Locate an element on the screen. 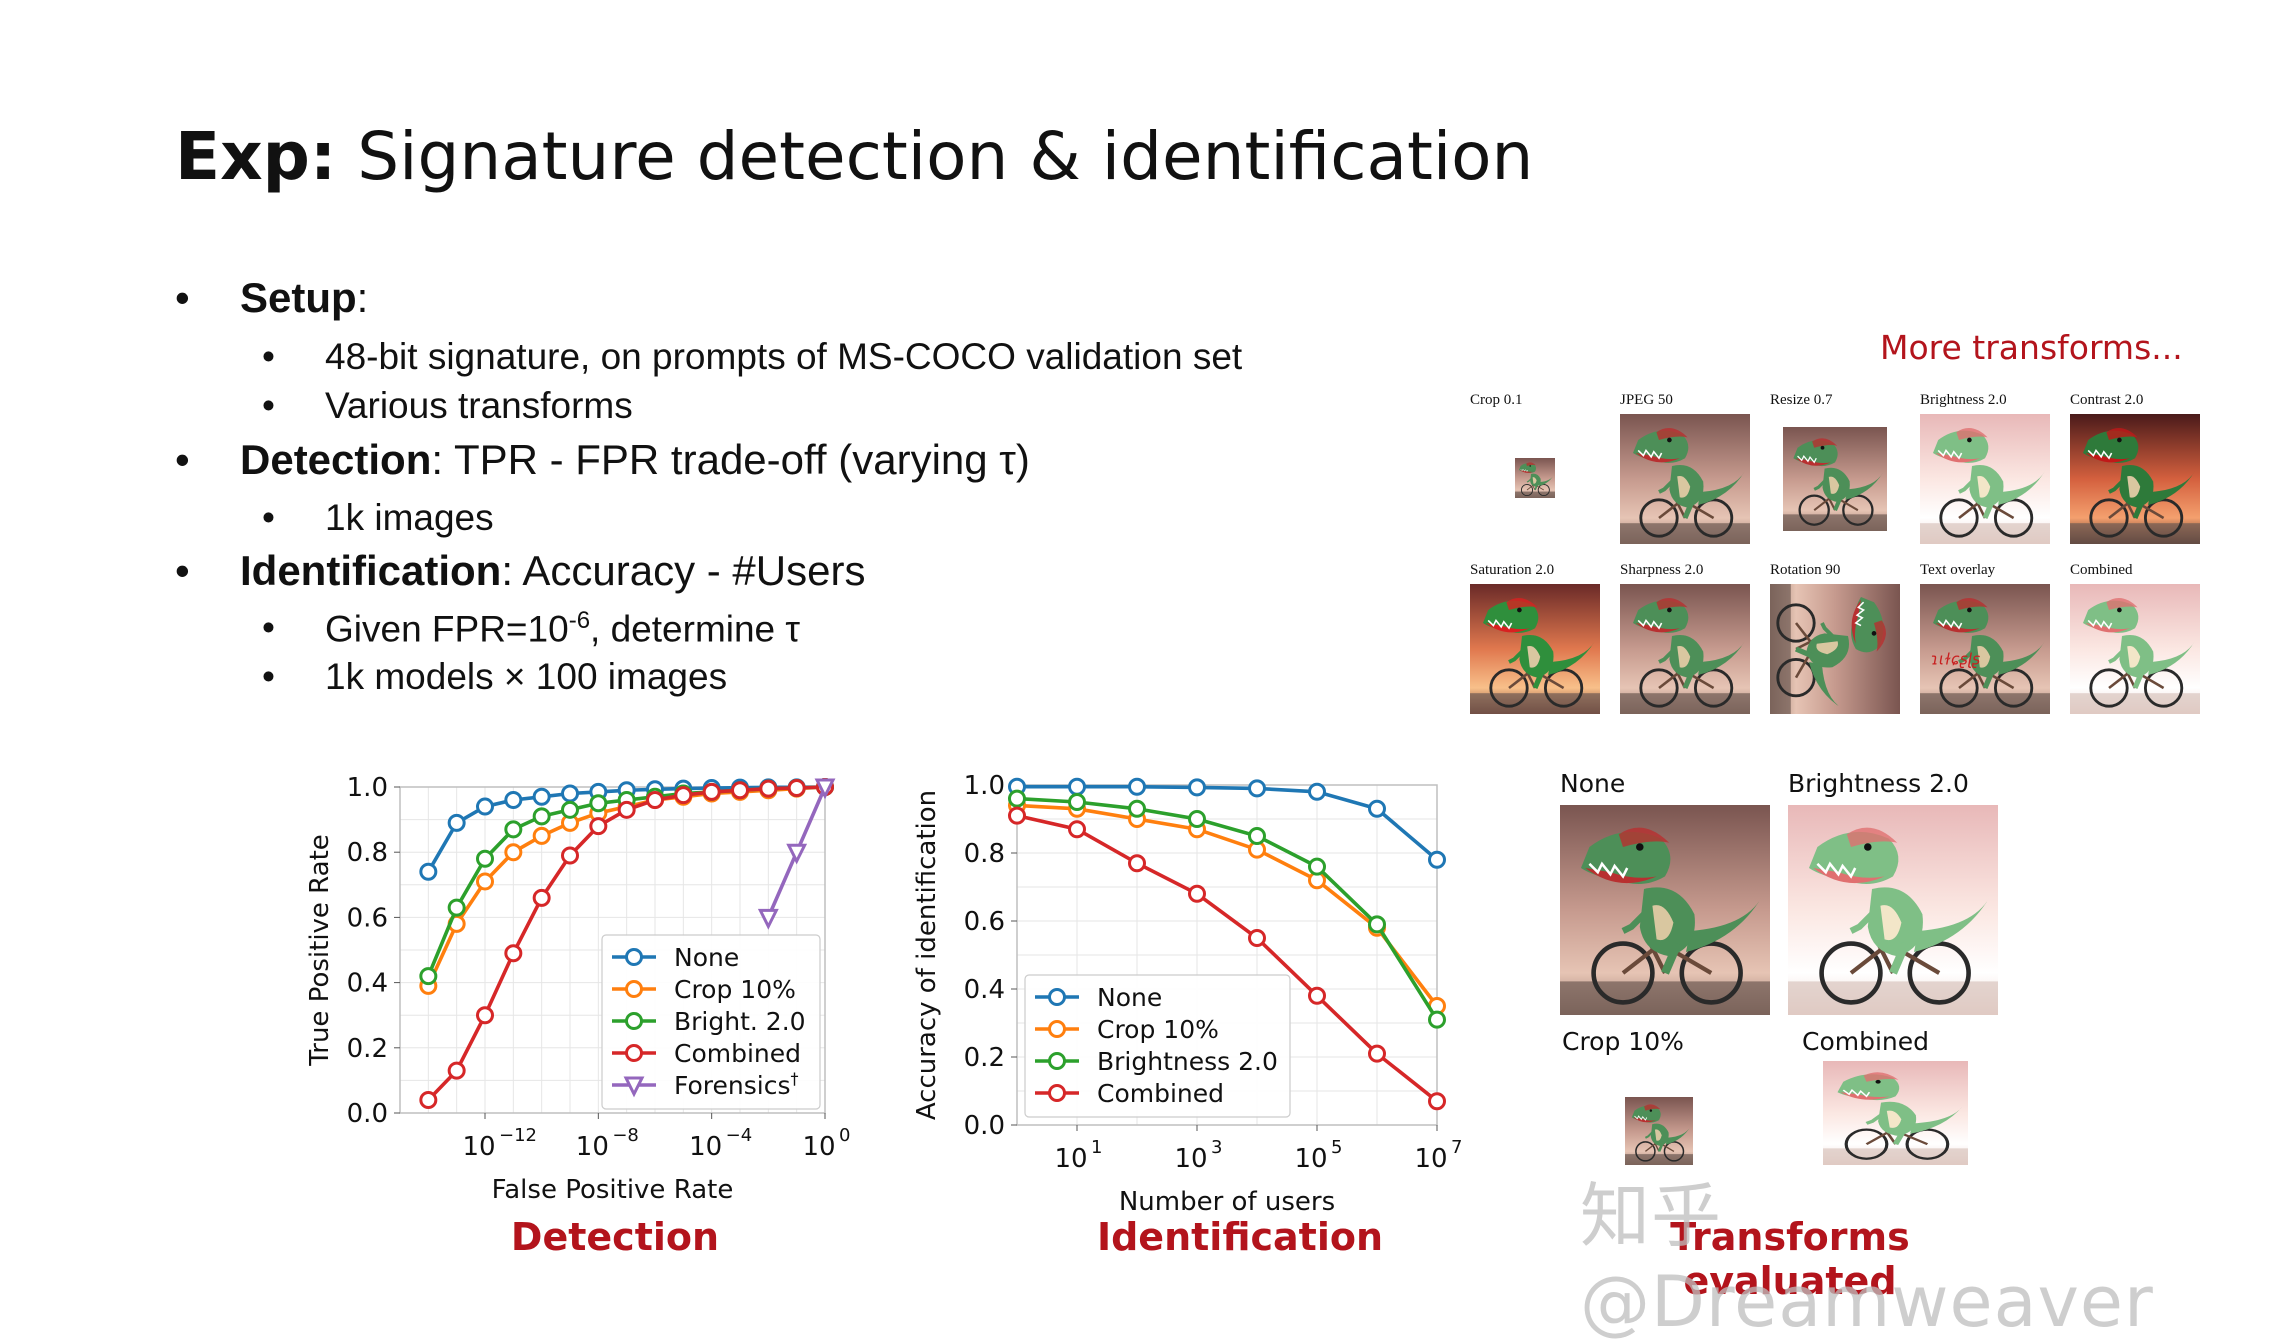  transform-thumbnail: Text overlay ɿɩɫɕʂɭʂ is located at coordinates (1995, 645).